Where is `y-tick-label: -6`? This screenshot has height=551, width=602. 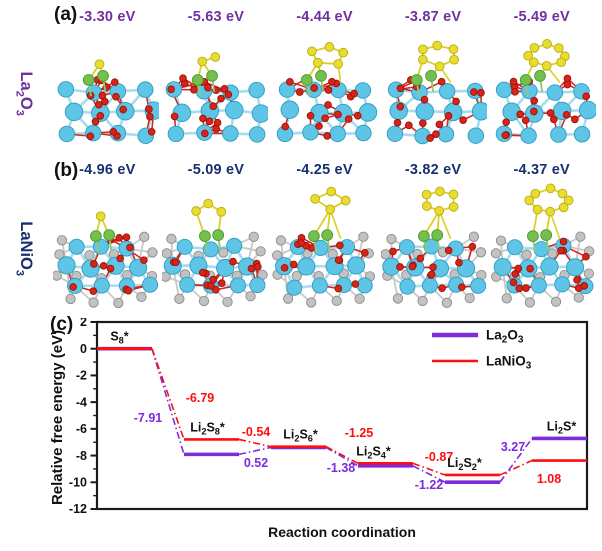 y-tick-label: -6 is located at coordinates (81, 429).